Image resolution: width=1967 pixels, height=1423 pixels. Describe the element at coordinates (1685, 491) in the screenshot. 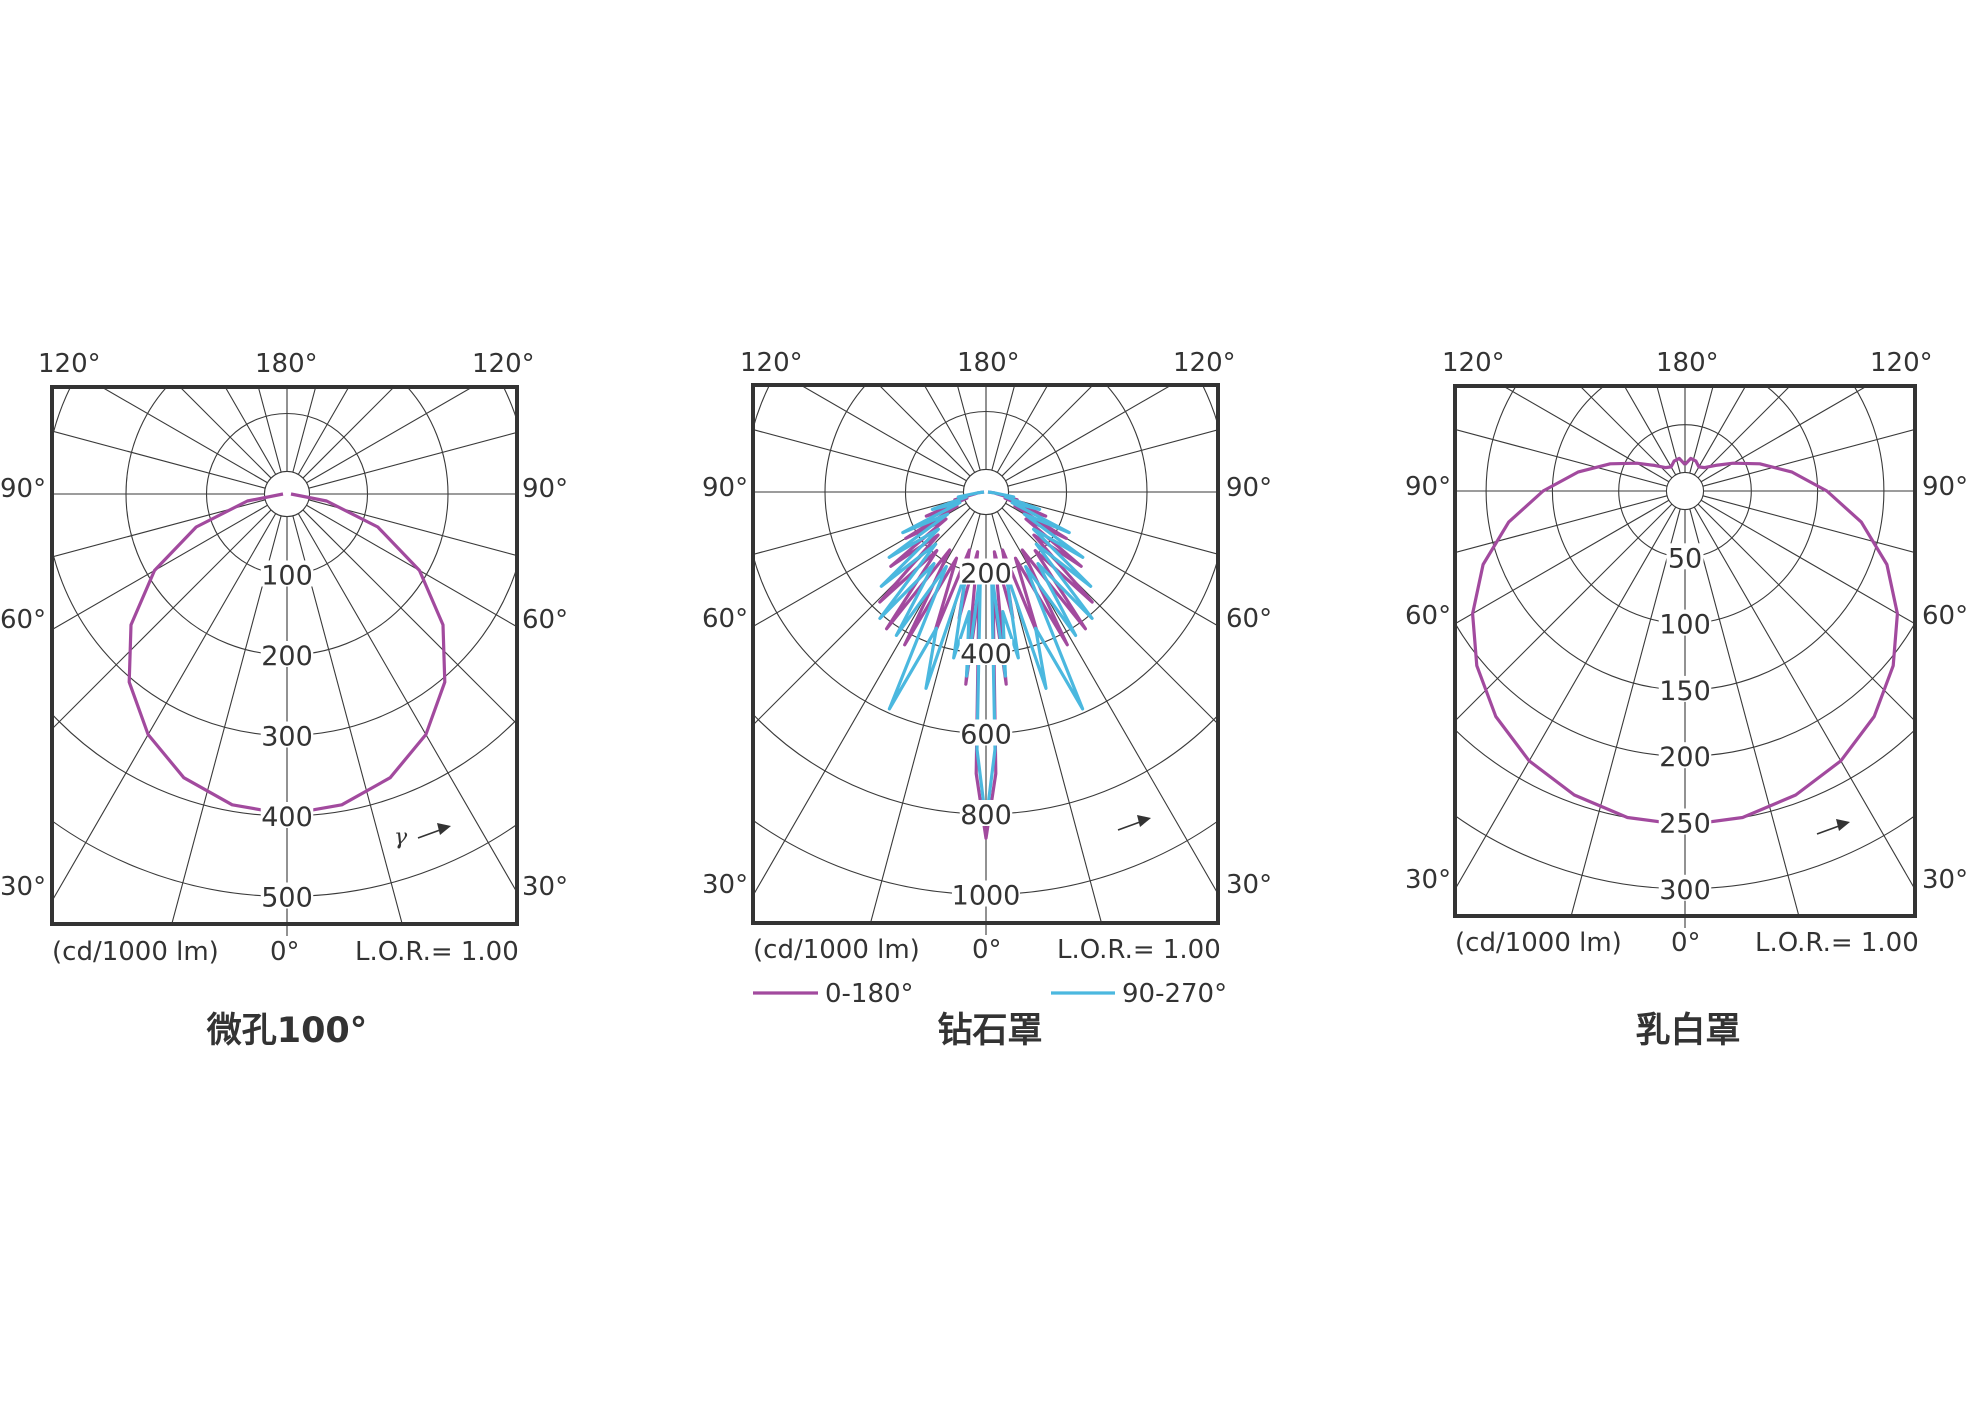

I see `polar-ring-inner` at that location.